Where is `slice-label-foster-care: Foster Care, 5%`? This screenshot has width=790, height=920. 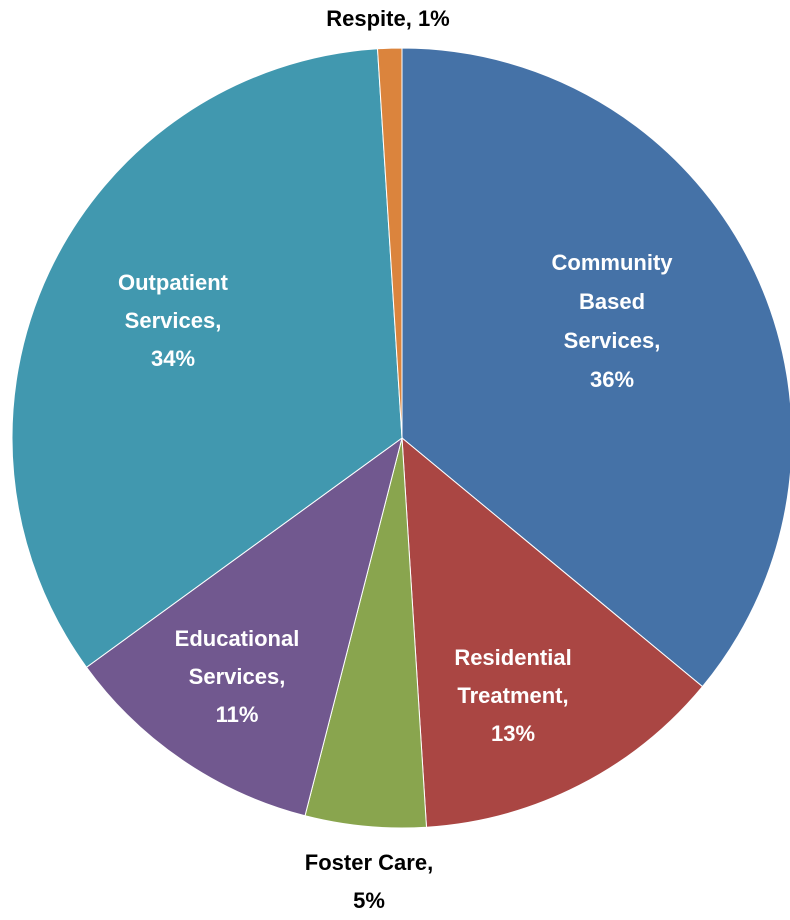 slice-label-foster-care: Foster Care, 5% is located at coordinates (369, 881).